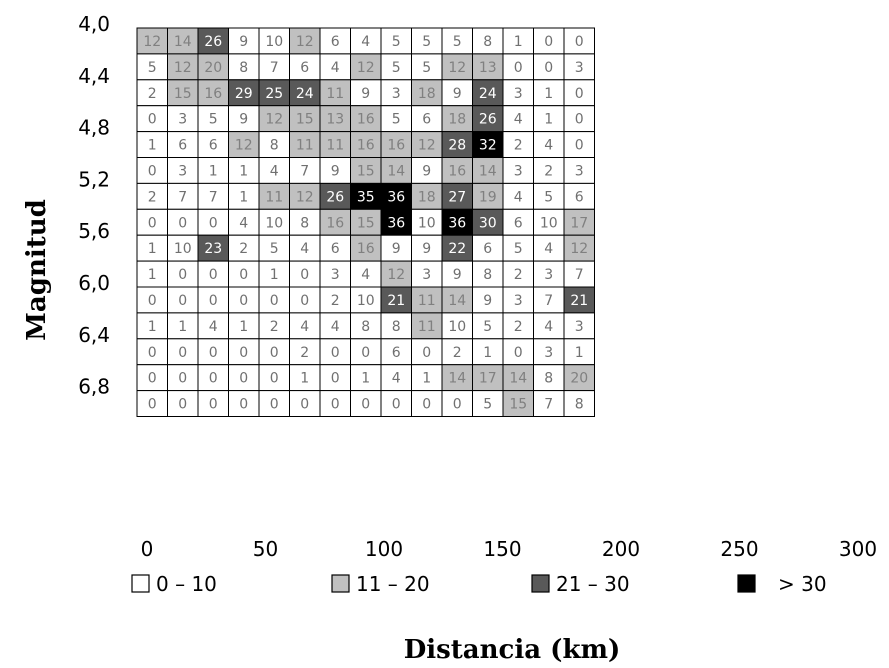 This screenshot has width=889, height=668. I want to click on cell-value: 20, so click(213, 68).